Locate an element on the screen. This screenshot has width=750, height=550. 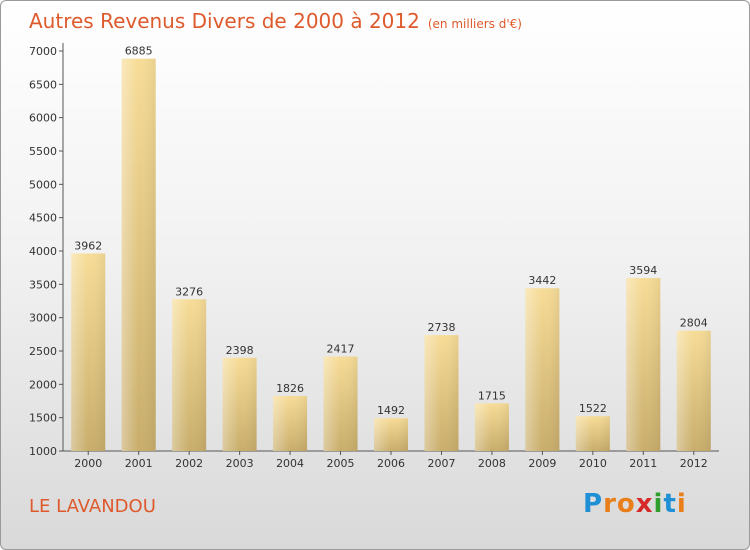
x-tick-label: 2004 is located at coordinates (290, 463).